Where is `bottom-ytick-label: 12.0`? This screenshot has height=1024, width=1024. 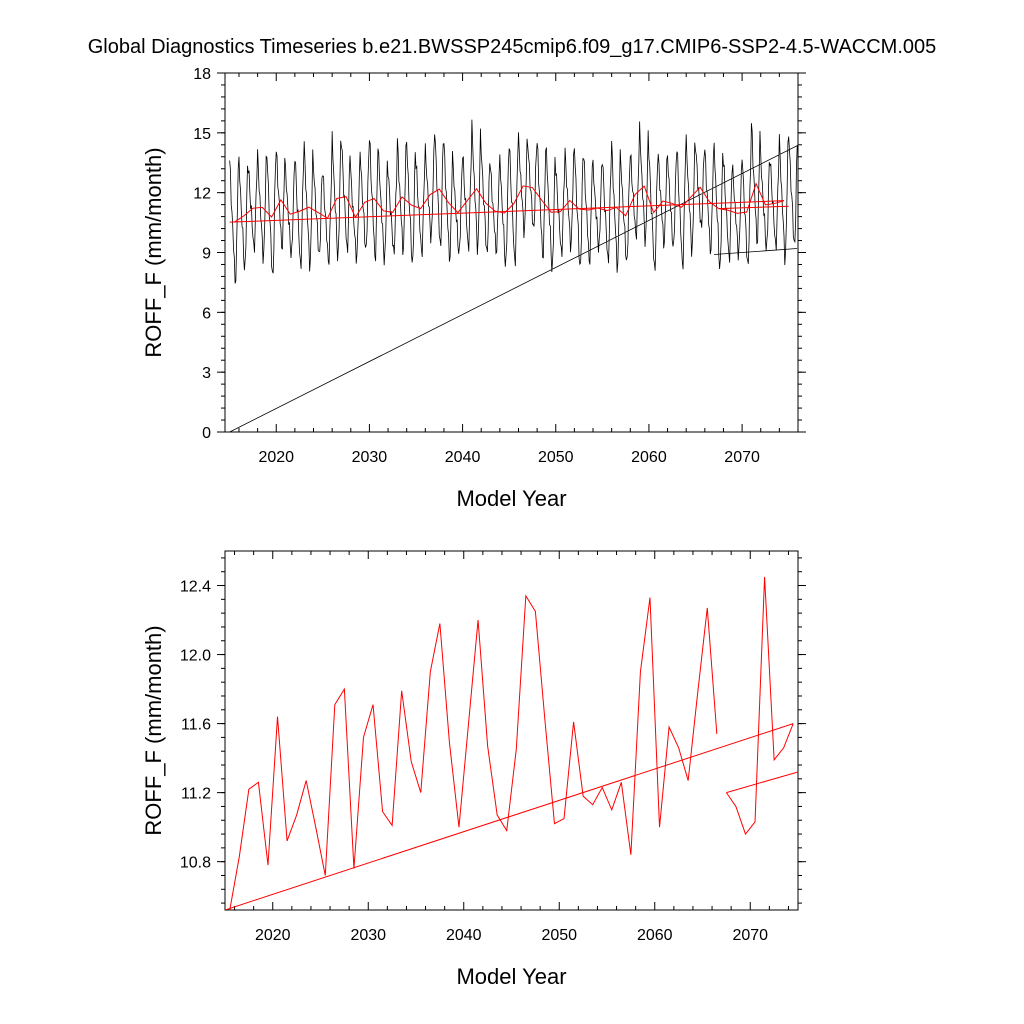
bottom-ytick-label: 12.0 is located at coordinates (195, 656).